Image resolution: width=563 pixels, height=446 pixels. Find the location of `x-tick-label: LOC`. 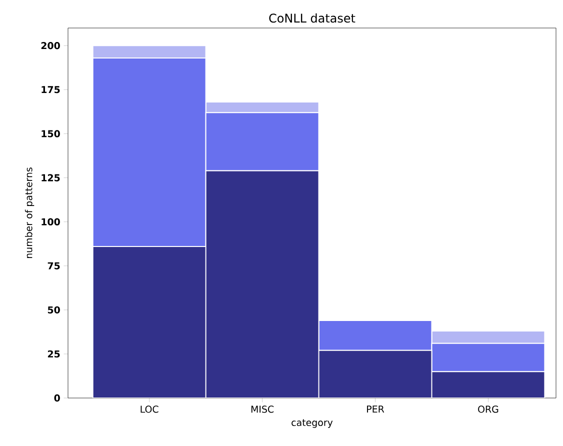

x-tick-label: LOC is located at coordinates (149, 409).